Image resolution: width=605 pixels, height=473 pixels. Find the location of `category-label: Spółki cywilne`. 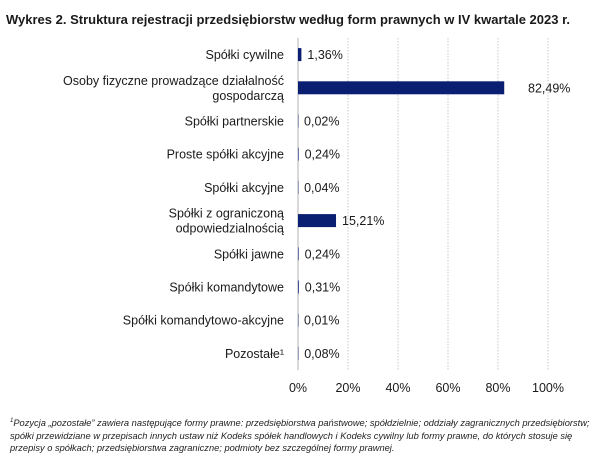

category-label: Spółki cywilne is located at coordinates (244, 55).